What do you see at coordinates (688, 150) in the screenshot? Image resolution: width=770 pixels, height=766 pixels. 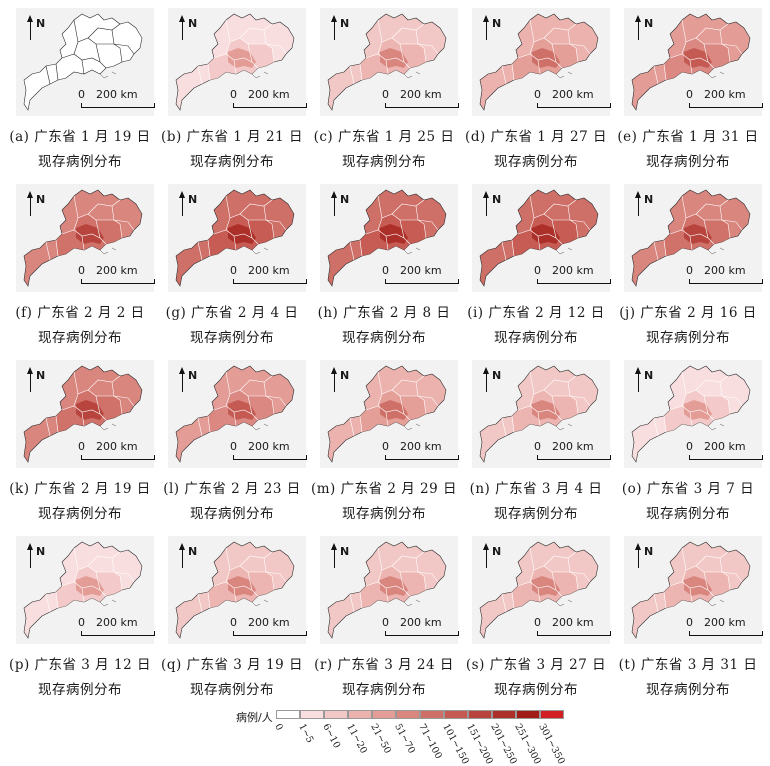 I see `panel-caption: (e) 广东省 1 月 31 日现存病例分布` at bounding box center [688, 150].